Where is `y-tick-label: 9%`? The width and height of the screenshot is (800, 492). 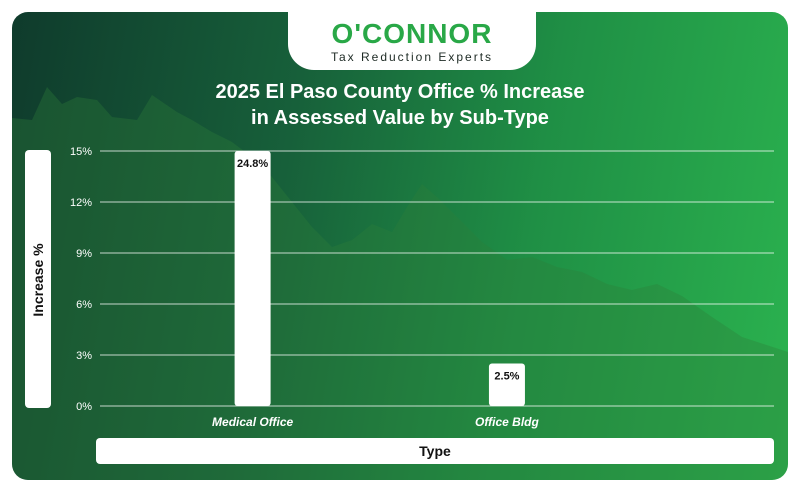 y-tick-label: 9% is located at coordinates (84, 254).